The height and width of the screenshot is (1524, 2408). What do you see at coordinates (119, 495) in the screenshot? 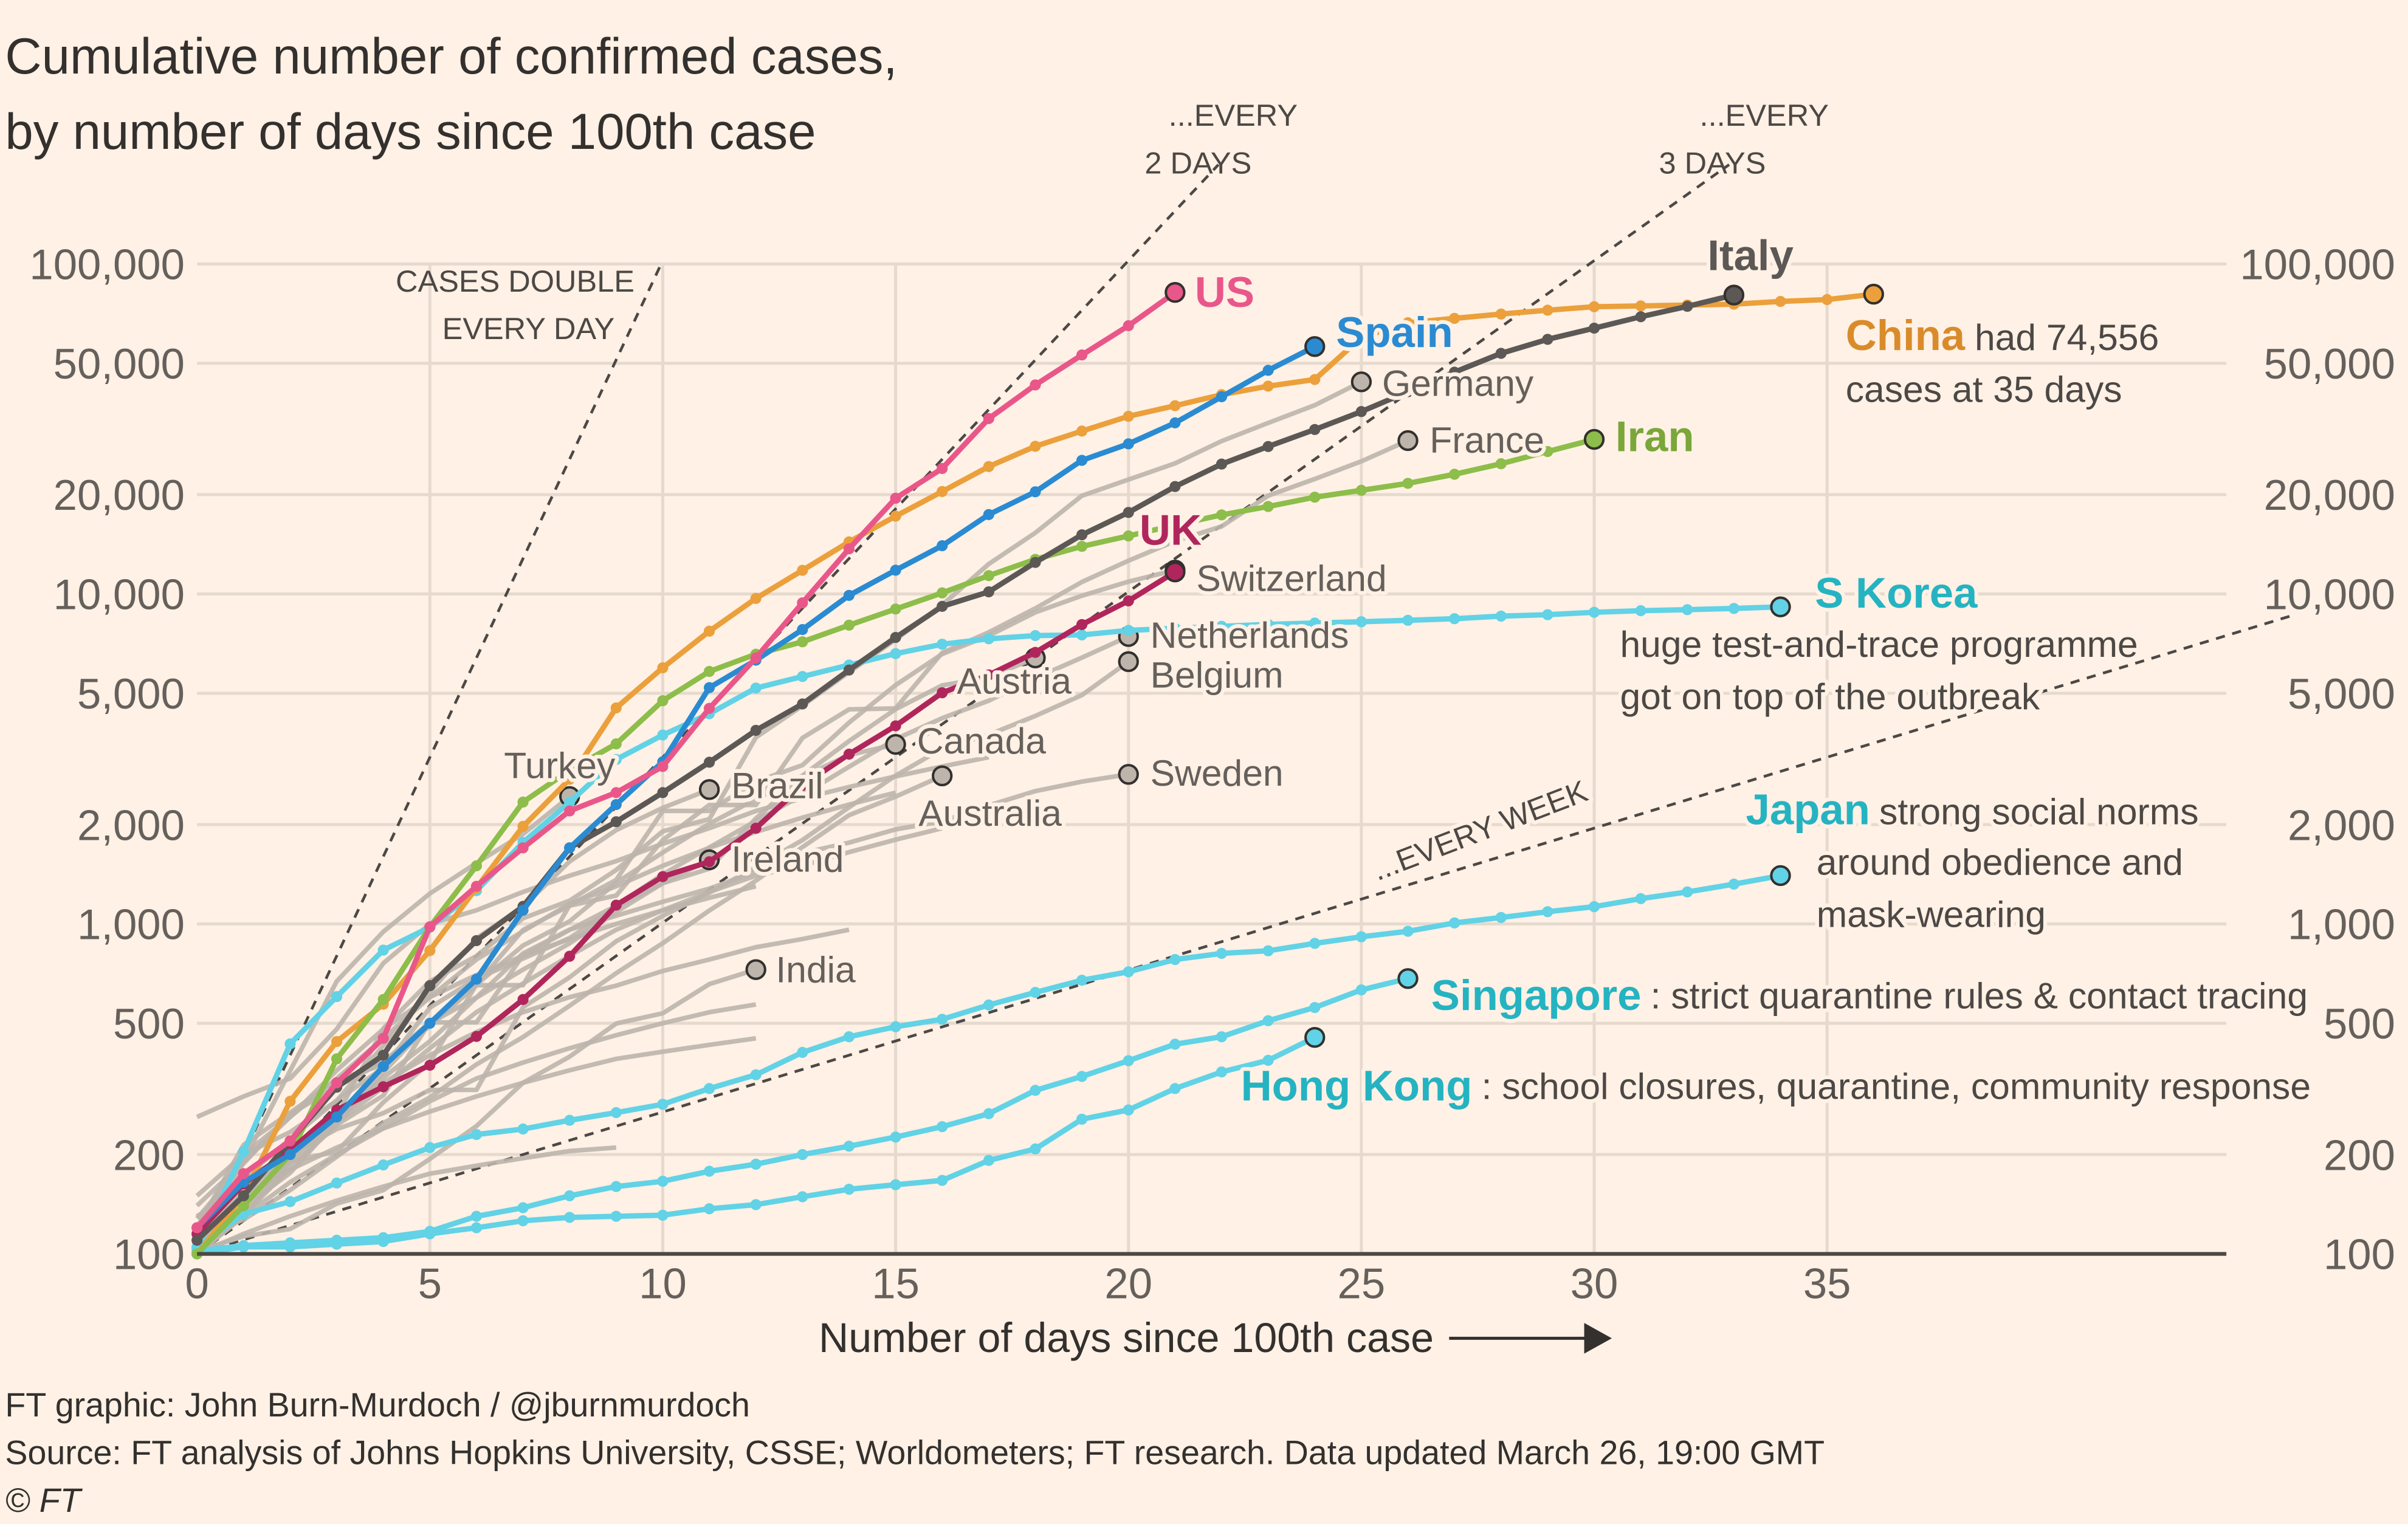
I see `y-tick-label-left: 20,000` at bounding box center [119, 495].